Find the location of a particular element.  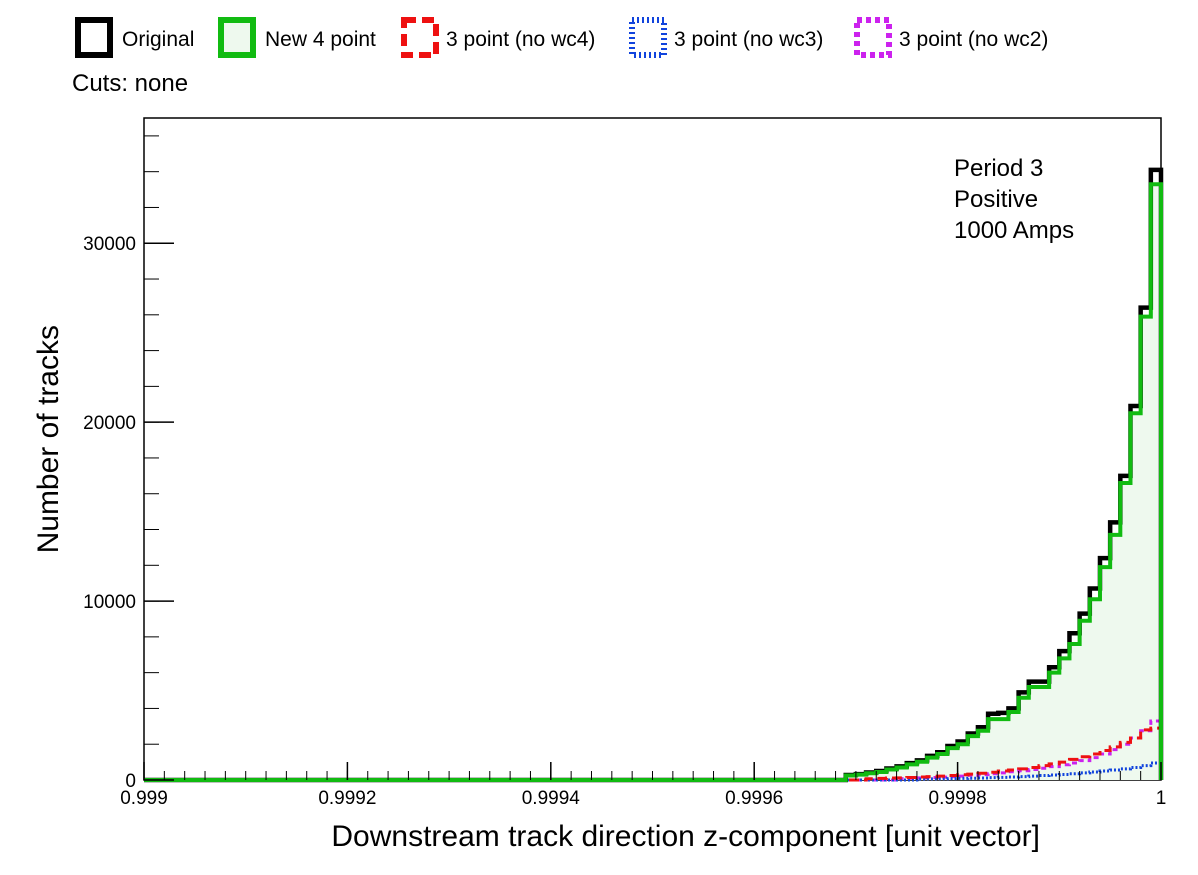

annotation-line-period: Period 3 is located at coordinates (998, 168).